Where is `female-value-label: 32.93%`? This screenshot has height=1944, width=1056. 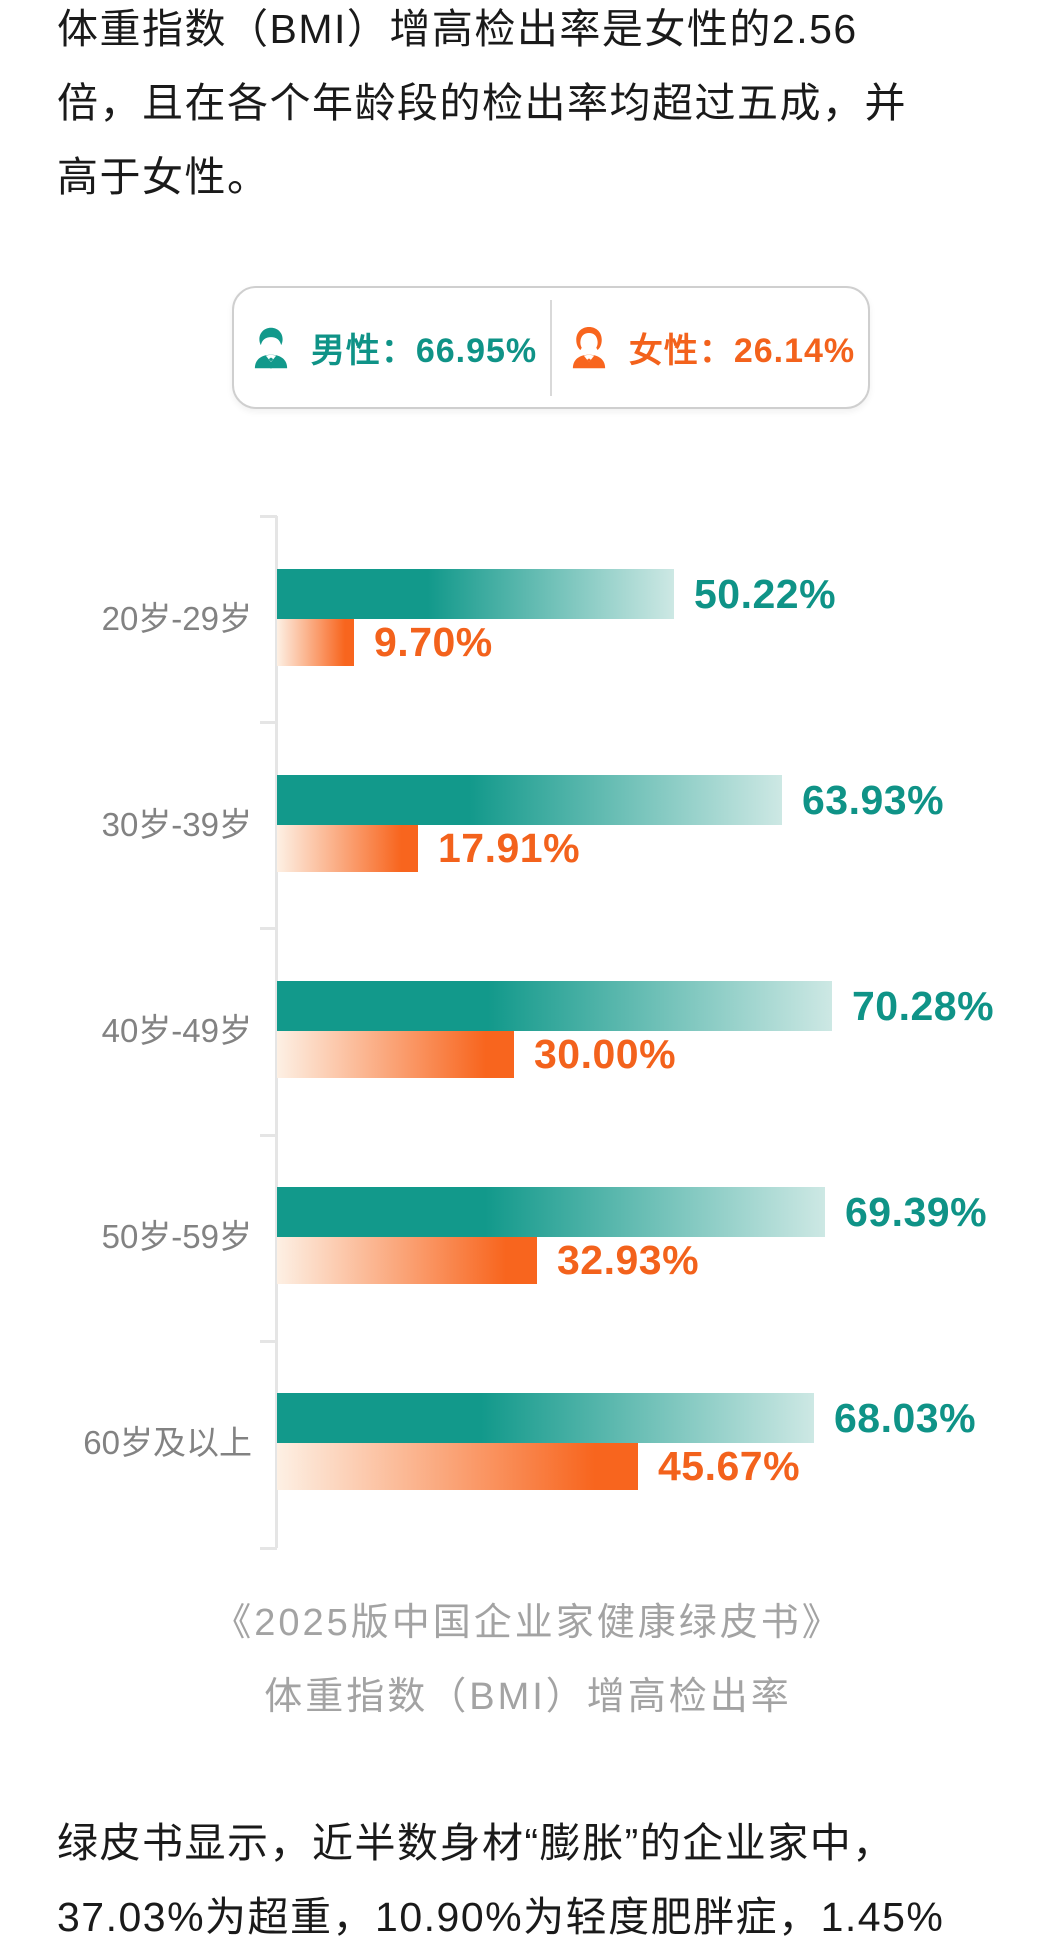
female-value-label: 32.93% is located at coordinates (628, 1260).